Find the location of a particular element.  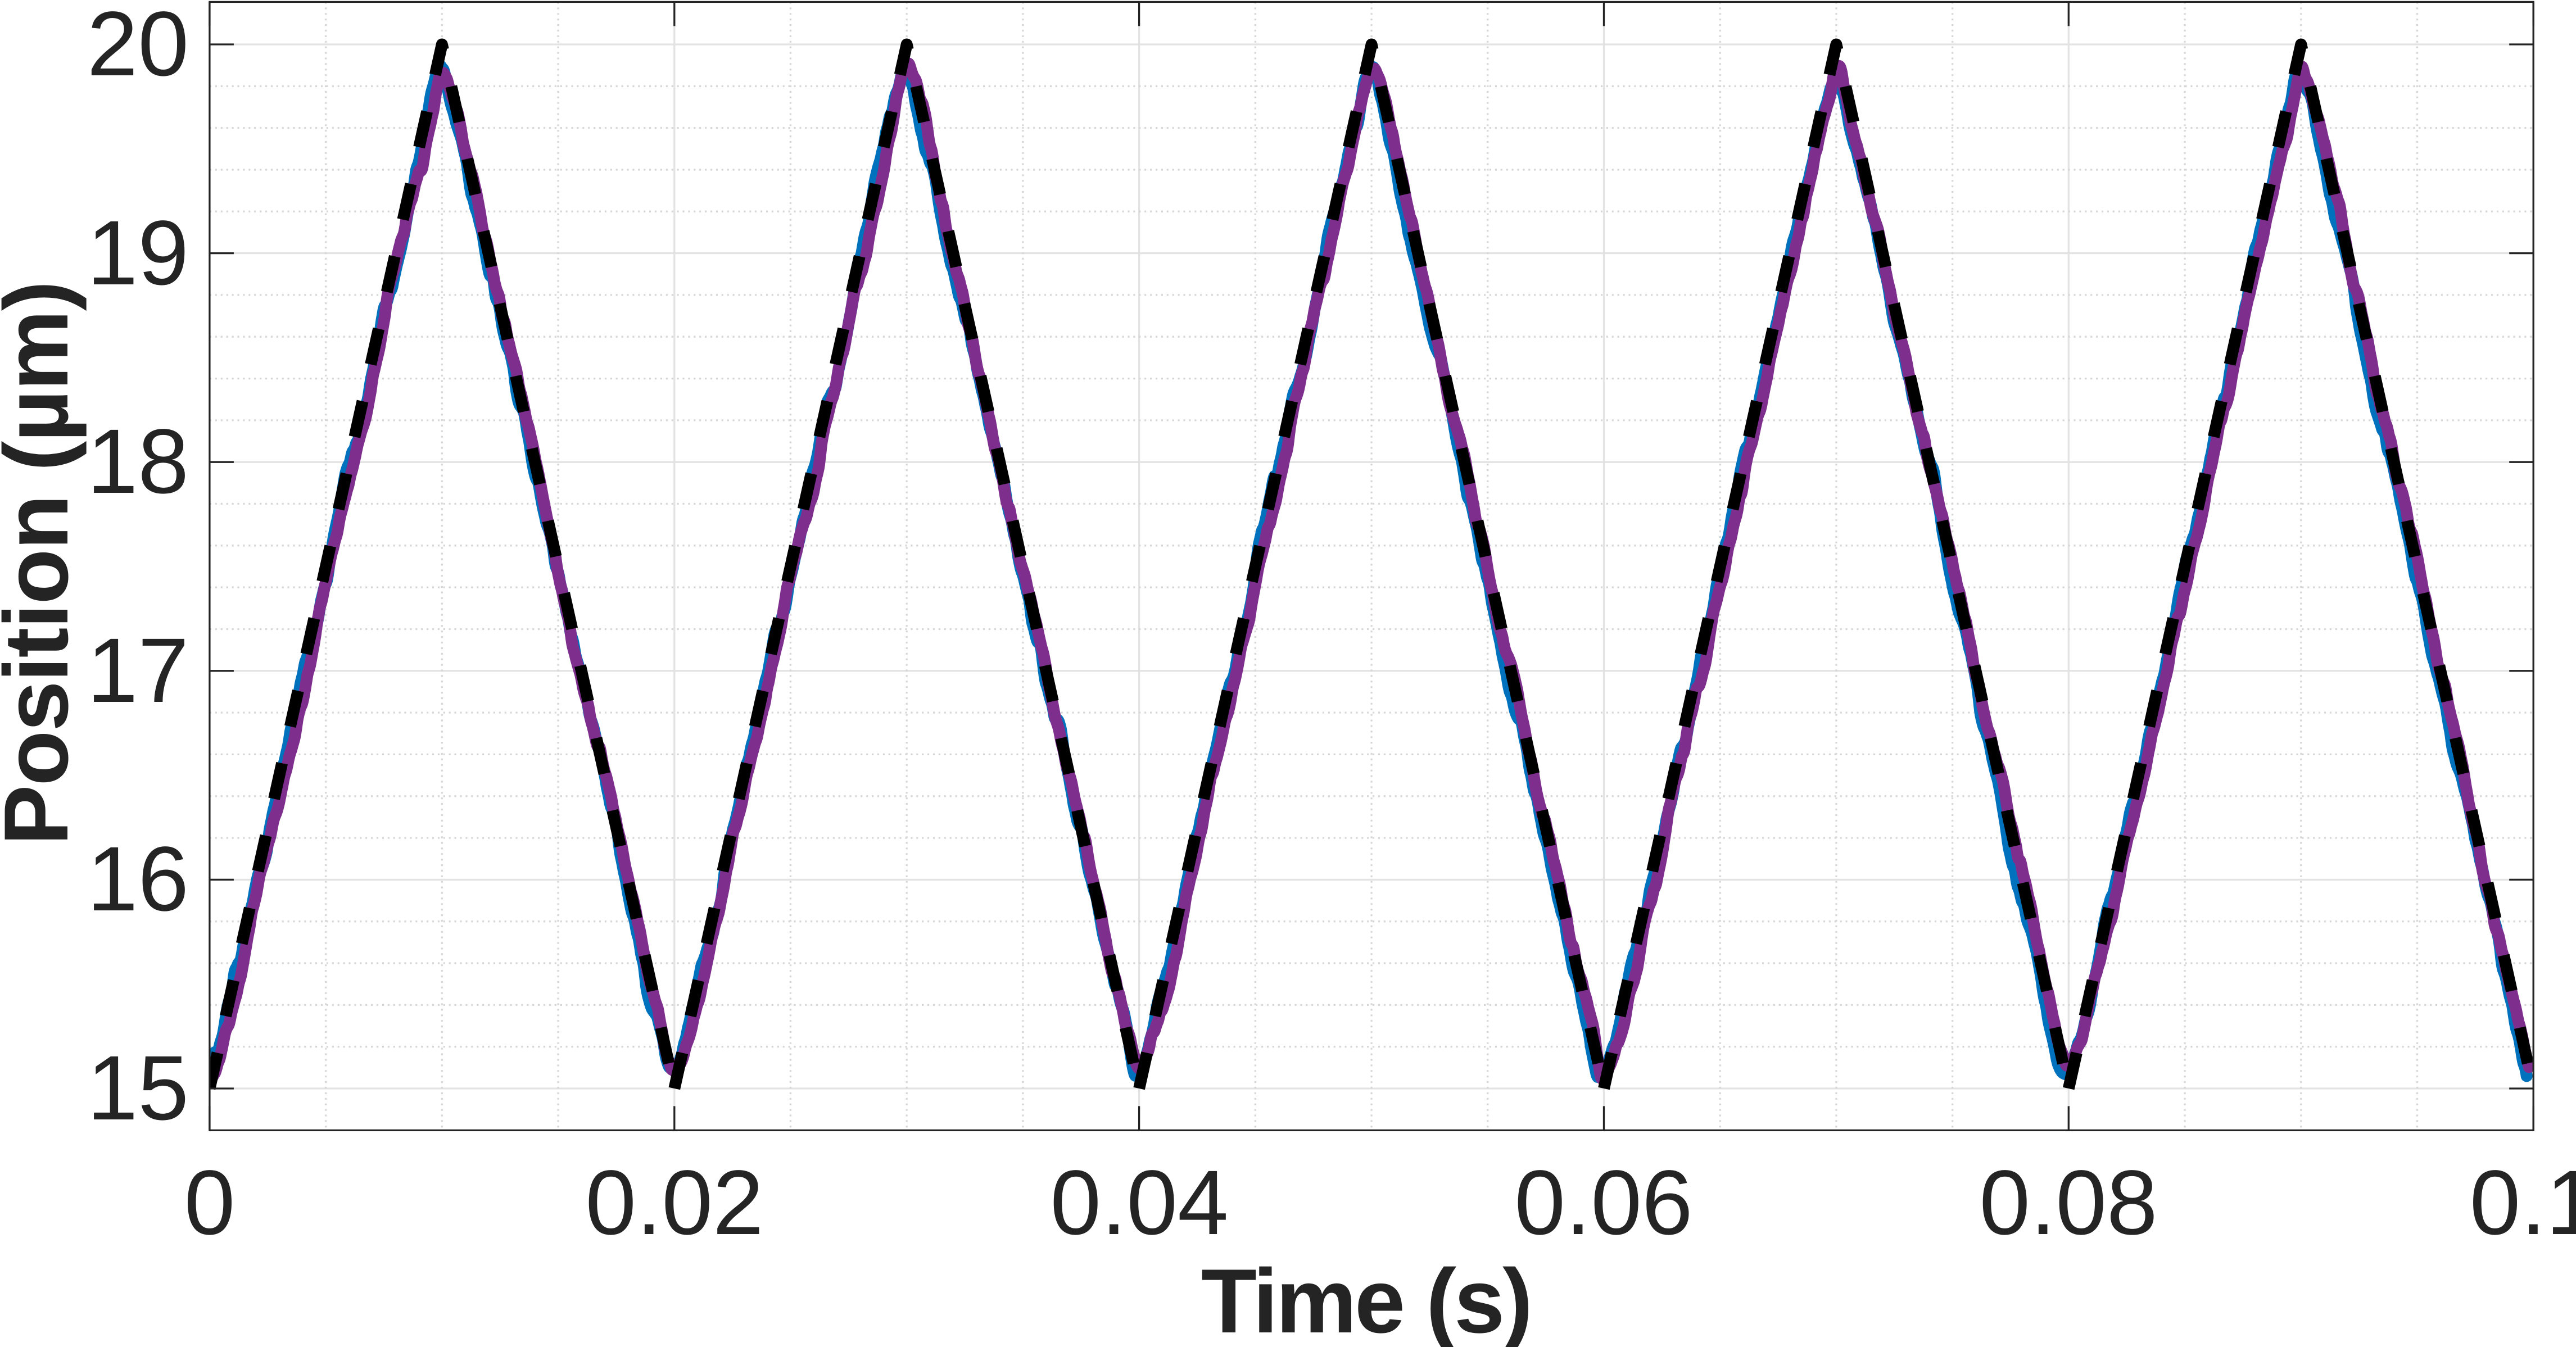

svg-text: 20 is located at coordinates (138, 47).